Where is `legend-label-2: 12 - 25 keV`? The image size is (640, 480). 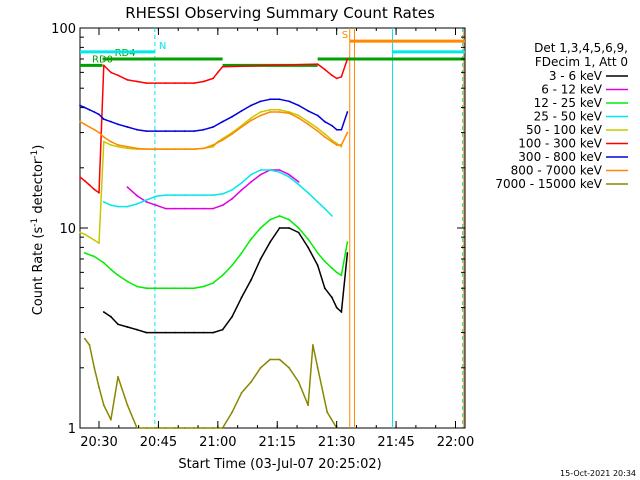 legend-label-2: 12 - 25 keV is located at coordinates (568, 103).